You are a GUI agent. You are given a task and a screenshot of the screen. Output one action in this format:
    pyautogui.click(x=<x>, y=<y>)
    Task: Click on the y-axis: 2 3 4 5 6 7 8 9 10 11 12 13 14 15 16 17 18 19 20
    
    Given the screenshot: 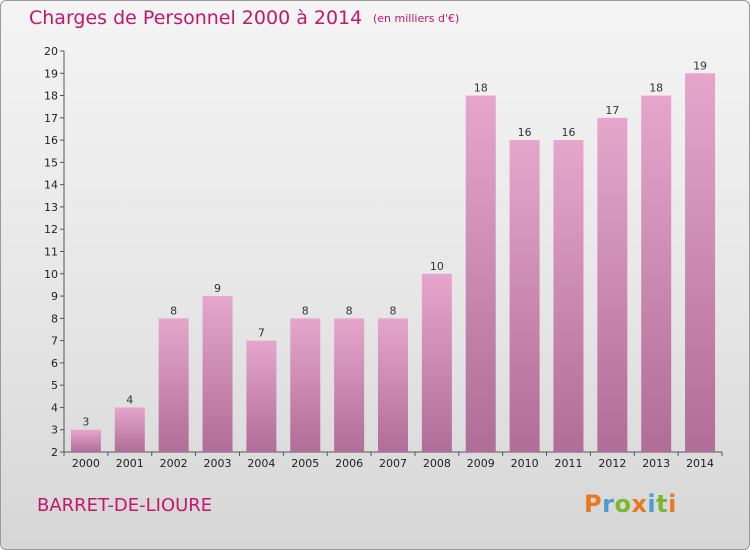 What is the action you would take?
    pyautogui.click(x=54, y=252)
    